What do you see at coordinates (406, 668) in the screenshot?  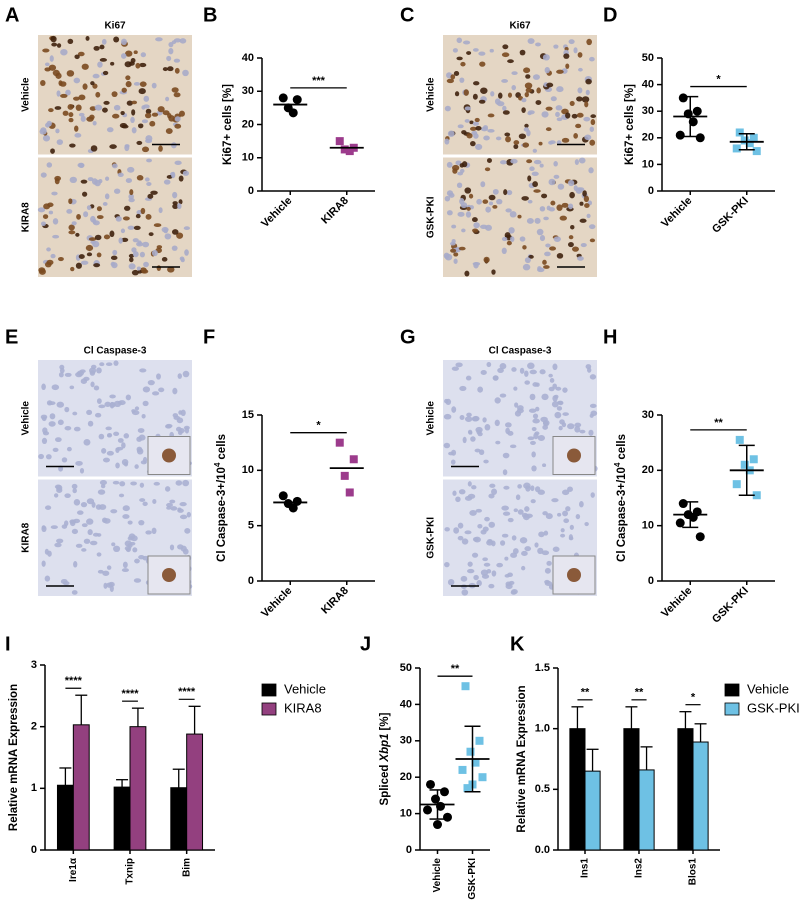 I see `y-tick-label: 50` at bounding box center [406, 668].